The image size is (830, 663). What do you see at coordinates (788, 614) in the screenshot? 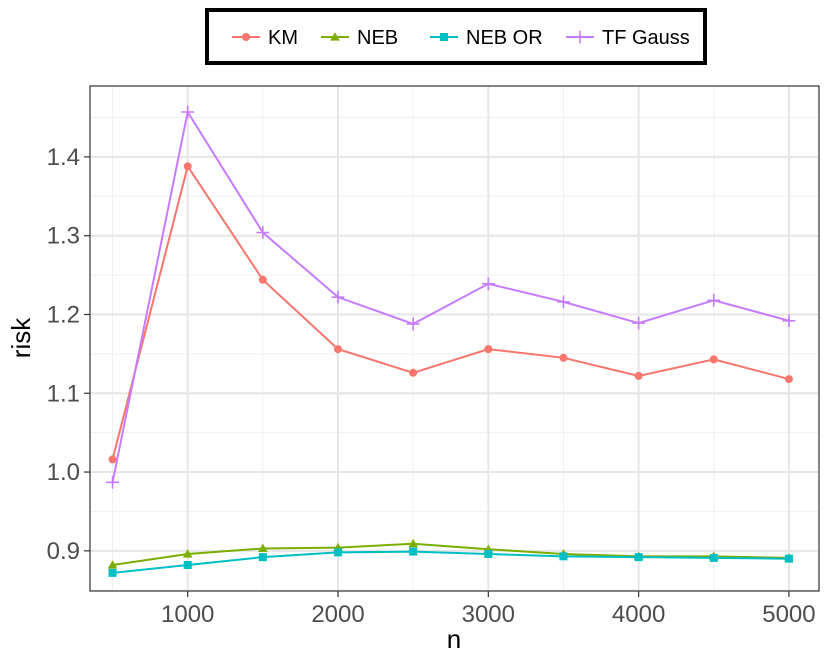
I see `x-tick-label: 5000` at bounding box center [788, 614].